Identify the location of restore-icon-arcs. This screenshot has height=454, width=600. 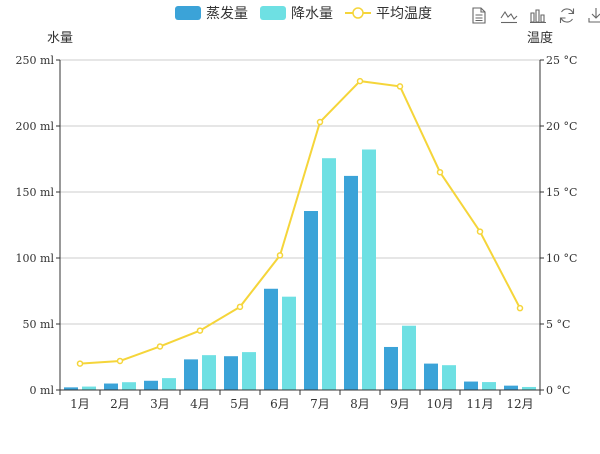
(567, 15).